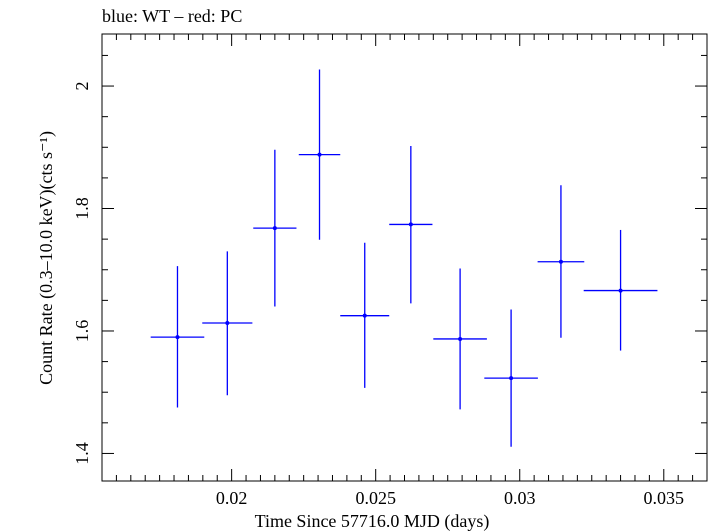 Image resolution: width=709 pixels, height=532 pixels. What do you see at coordinates (172, 16) in the screenshot?
I see `chart-title: blue: WT – red: PC` at bounding box center [172, 16].